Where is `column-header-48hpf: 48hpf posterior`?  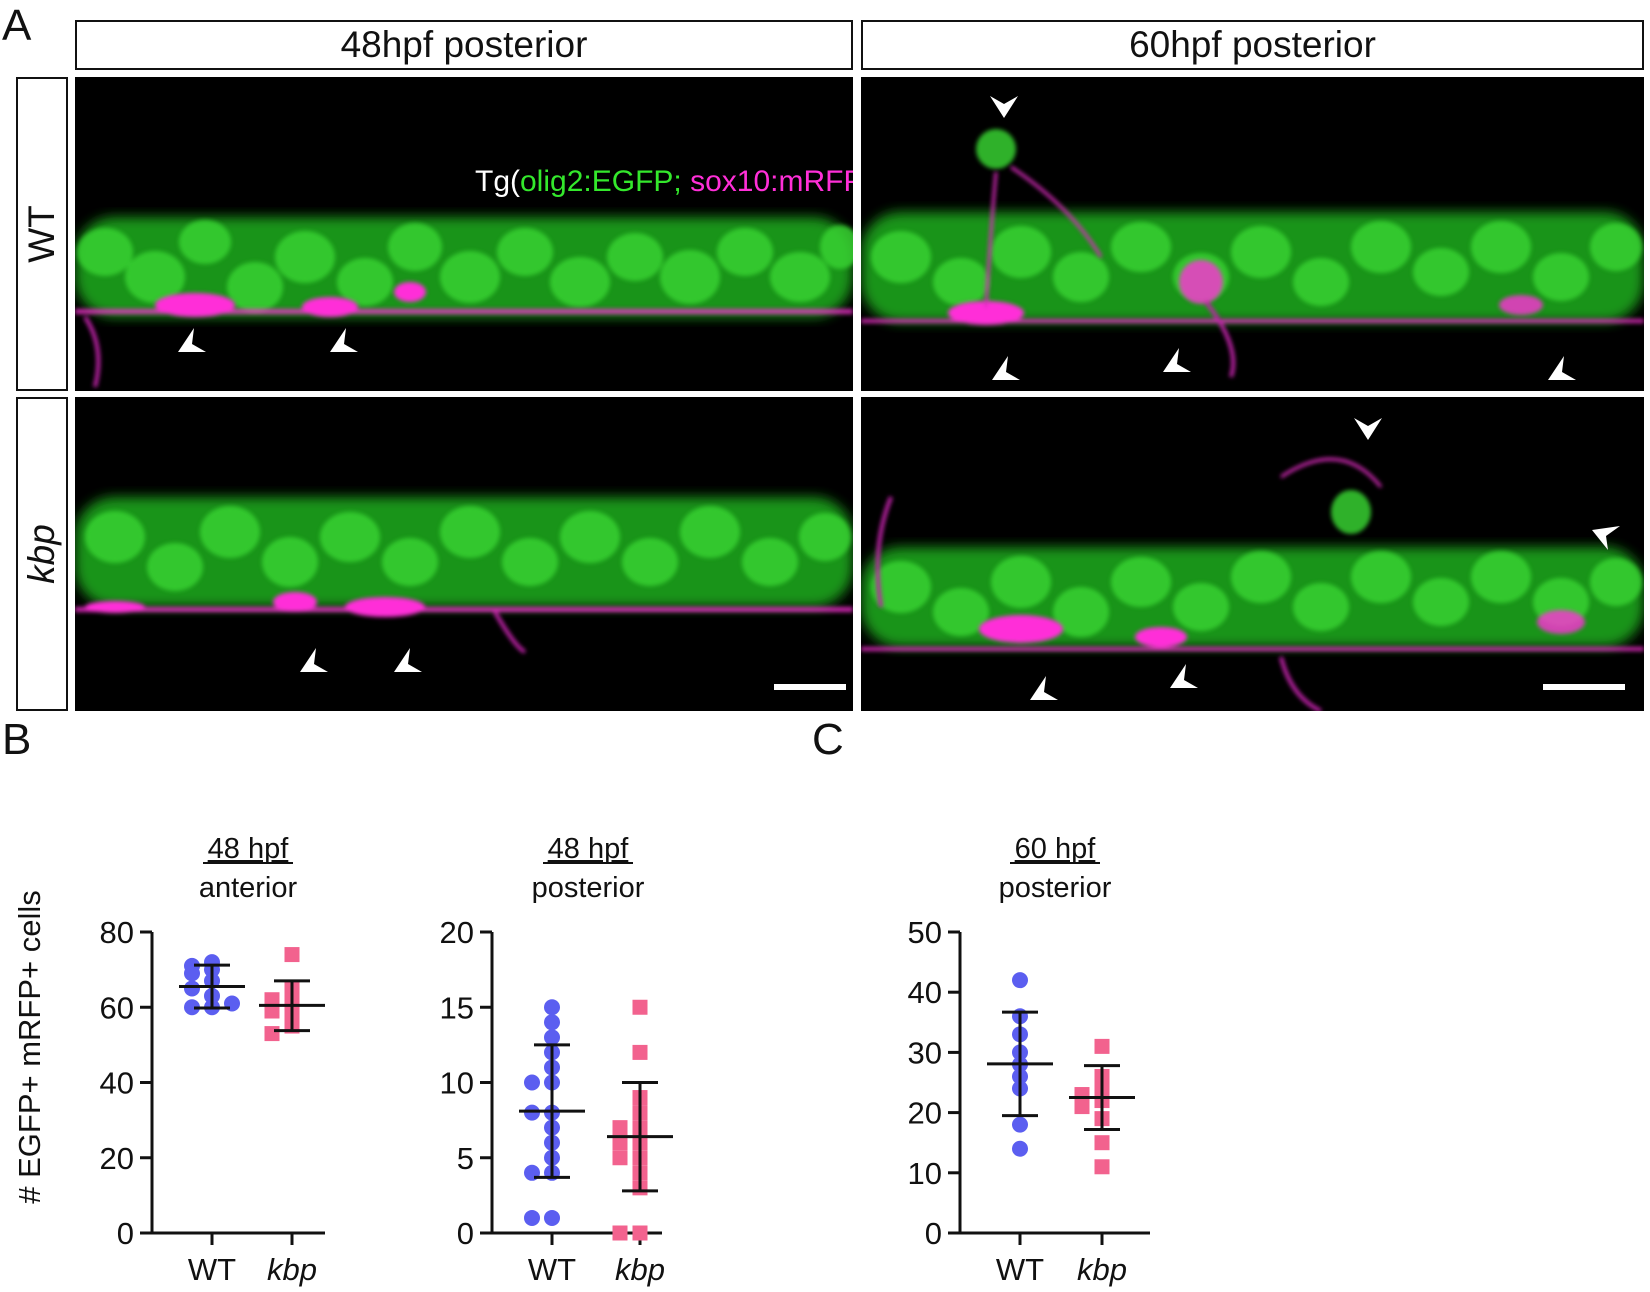
column-header-48hpf: 48hpf posterior is located at coordinates (464, 45).